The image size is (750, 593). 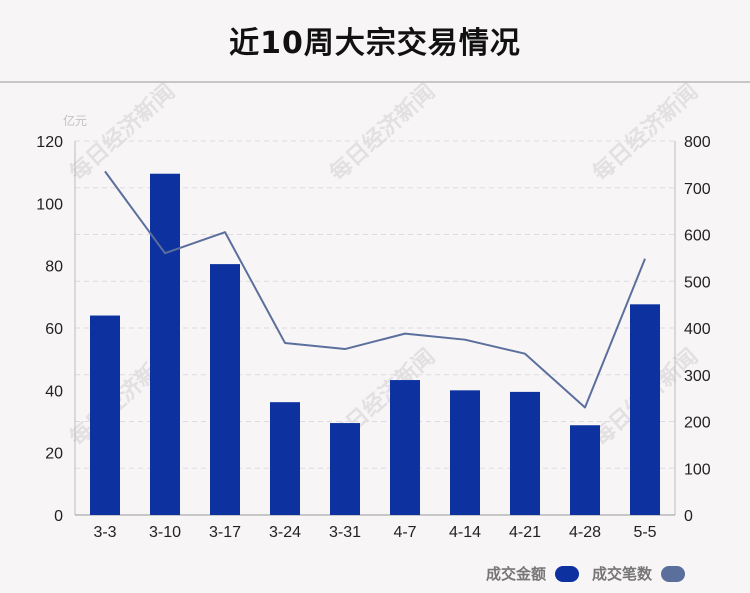 I want to click on y-left-tick-label: 20, so click(x=54, y=454).